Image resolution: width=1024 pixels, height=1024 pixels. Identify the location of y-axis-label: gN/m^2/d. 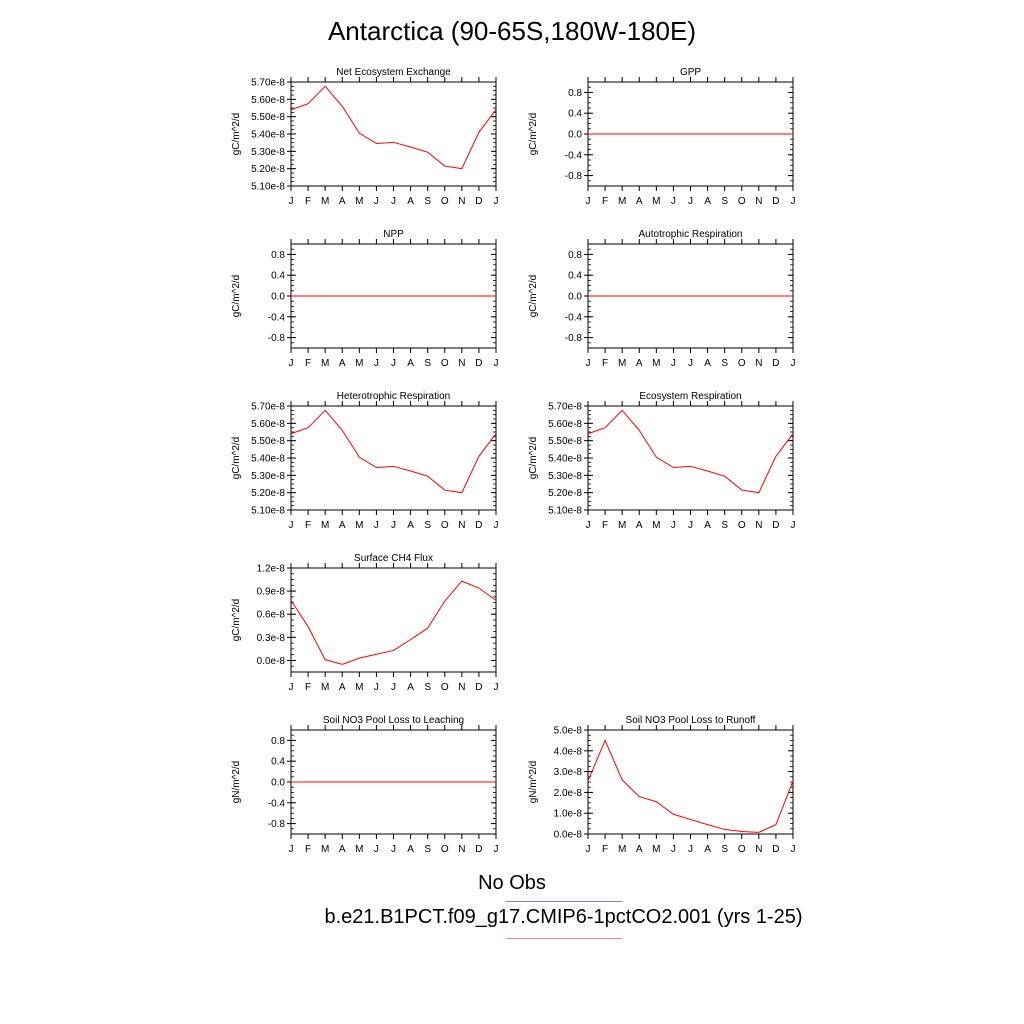
(236, 782).